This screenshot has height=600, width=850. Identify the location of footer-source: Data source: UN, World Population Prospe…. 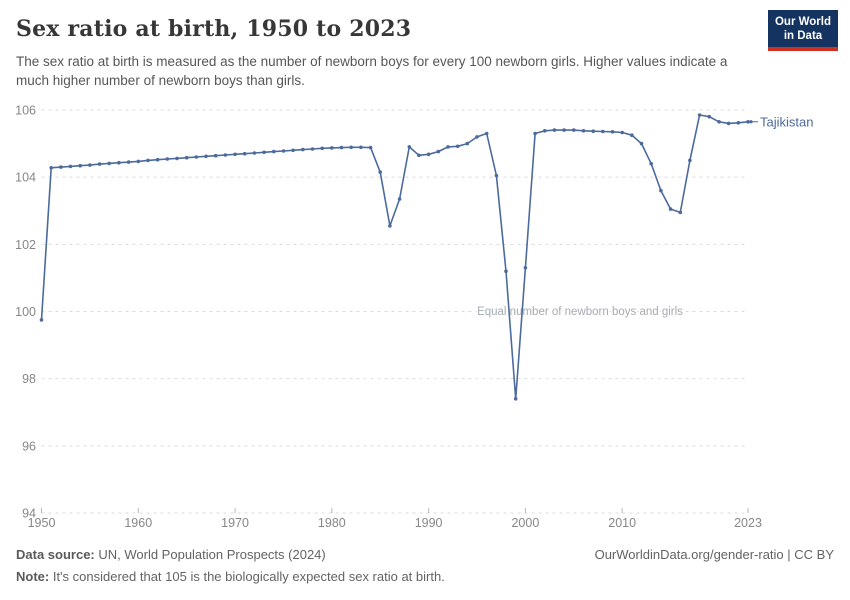
(171, 554).